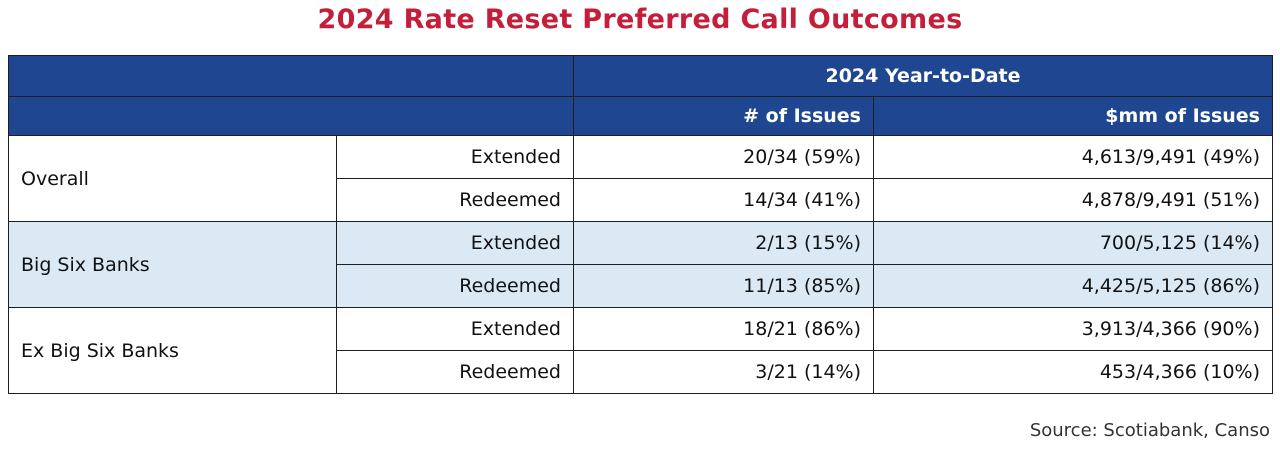 Image resolution: width=1280 pixels, height=450 pixels. I want to click on period-header: 2024 Year-to-Date, so click(923, 76).